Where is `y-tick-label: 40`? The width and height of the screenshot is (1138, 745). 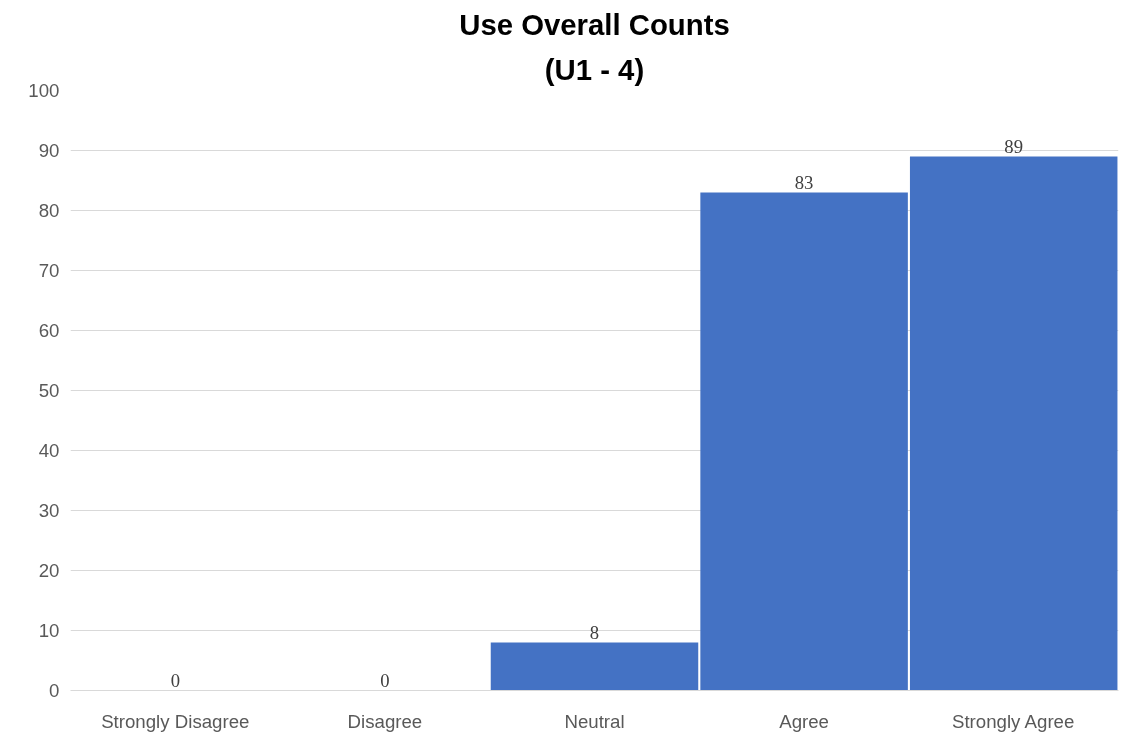 y-tick-label: 40 is located at coordinates (49, 450).